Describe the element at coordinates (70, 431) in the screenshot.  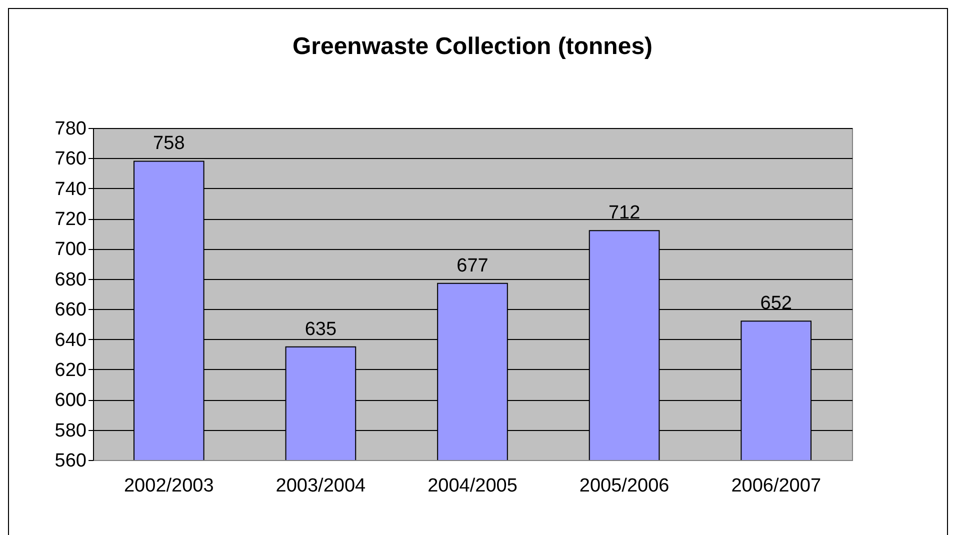
I see `y-tick-label: 580` at that location.